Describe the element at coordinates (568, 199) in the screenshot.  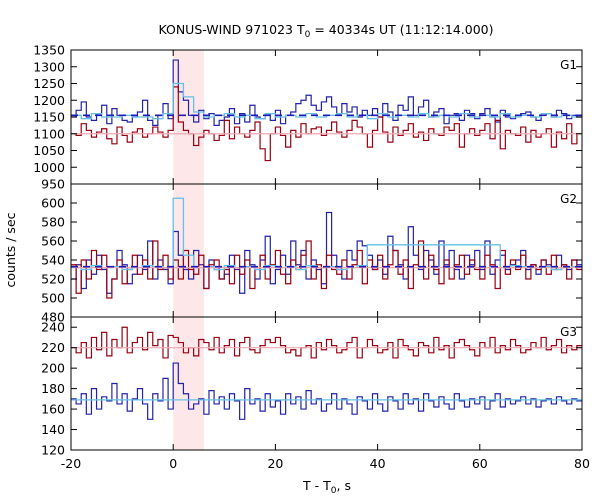
I see `panel-label: G2` at that location.